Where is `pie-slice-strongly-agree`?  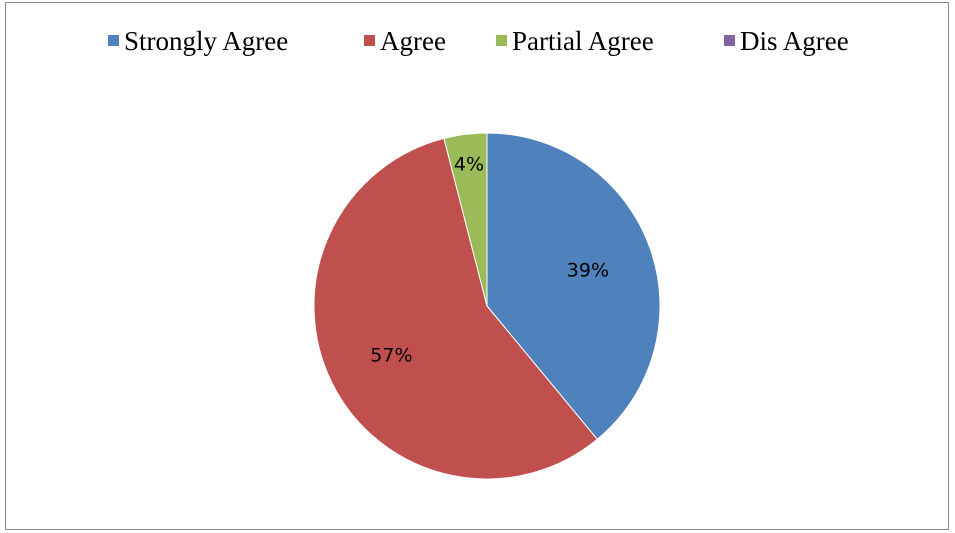 pie-slice-strongly-agree is located at coordinates (573, 286).